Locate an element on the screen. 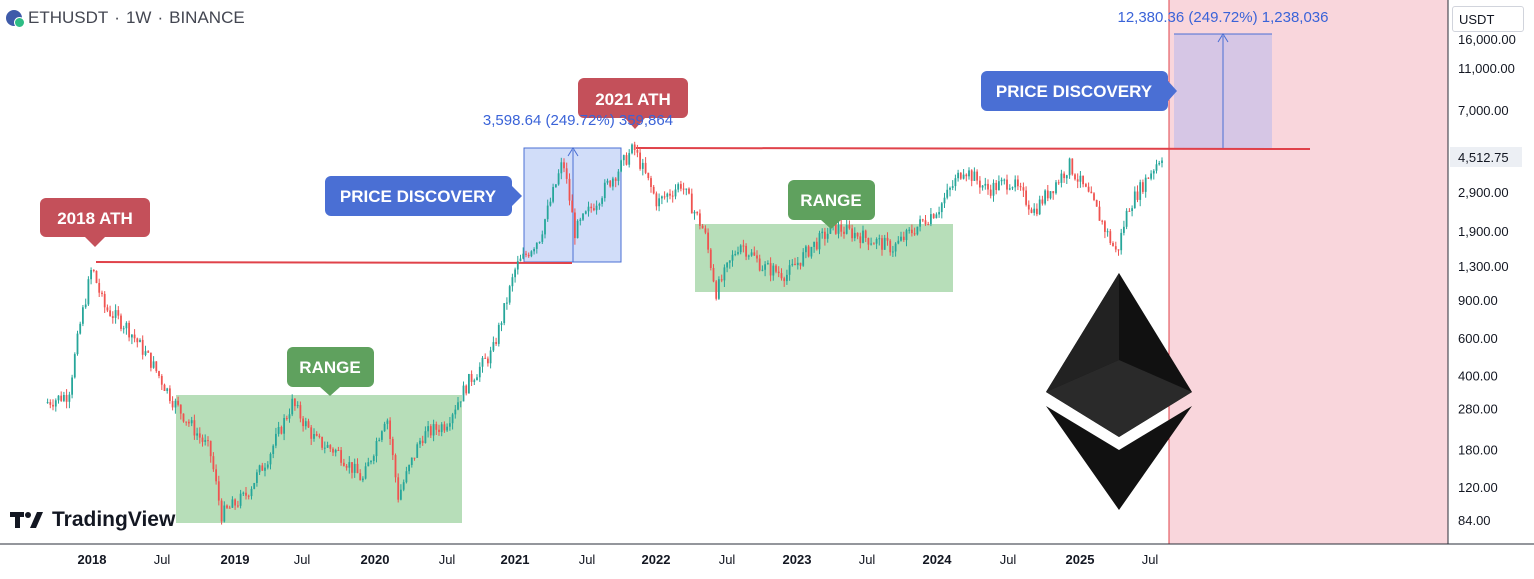  symbol-header: ETHUSDT · 1W · BINANCE is located at coordinates (125, 18).